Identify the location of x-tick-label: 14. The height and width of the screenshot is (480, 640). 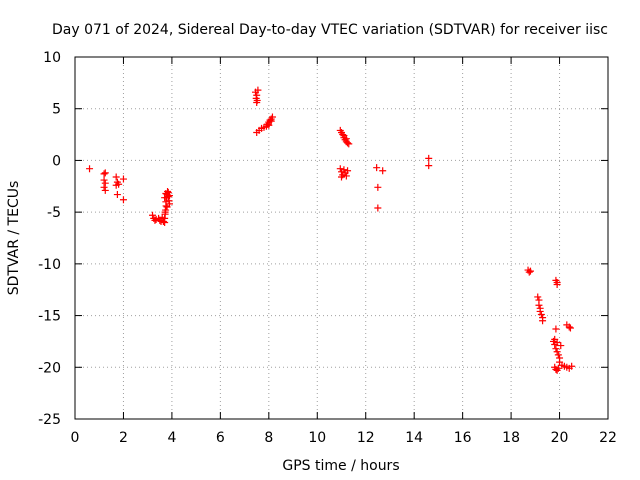
(414, 438).